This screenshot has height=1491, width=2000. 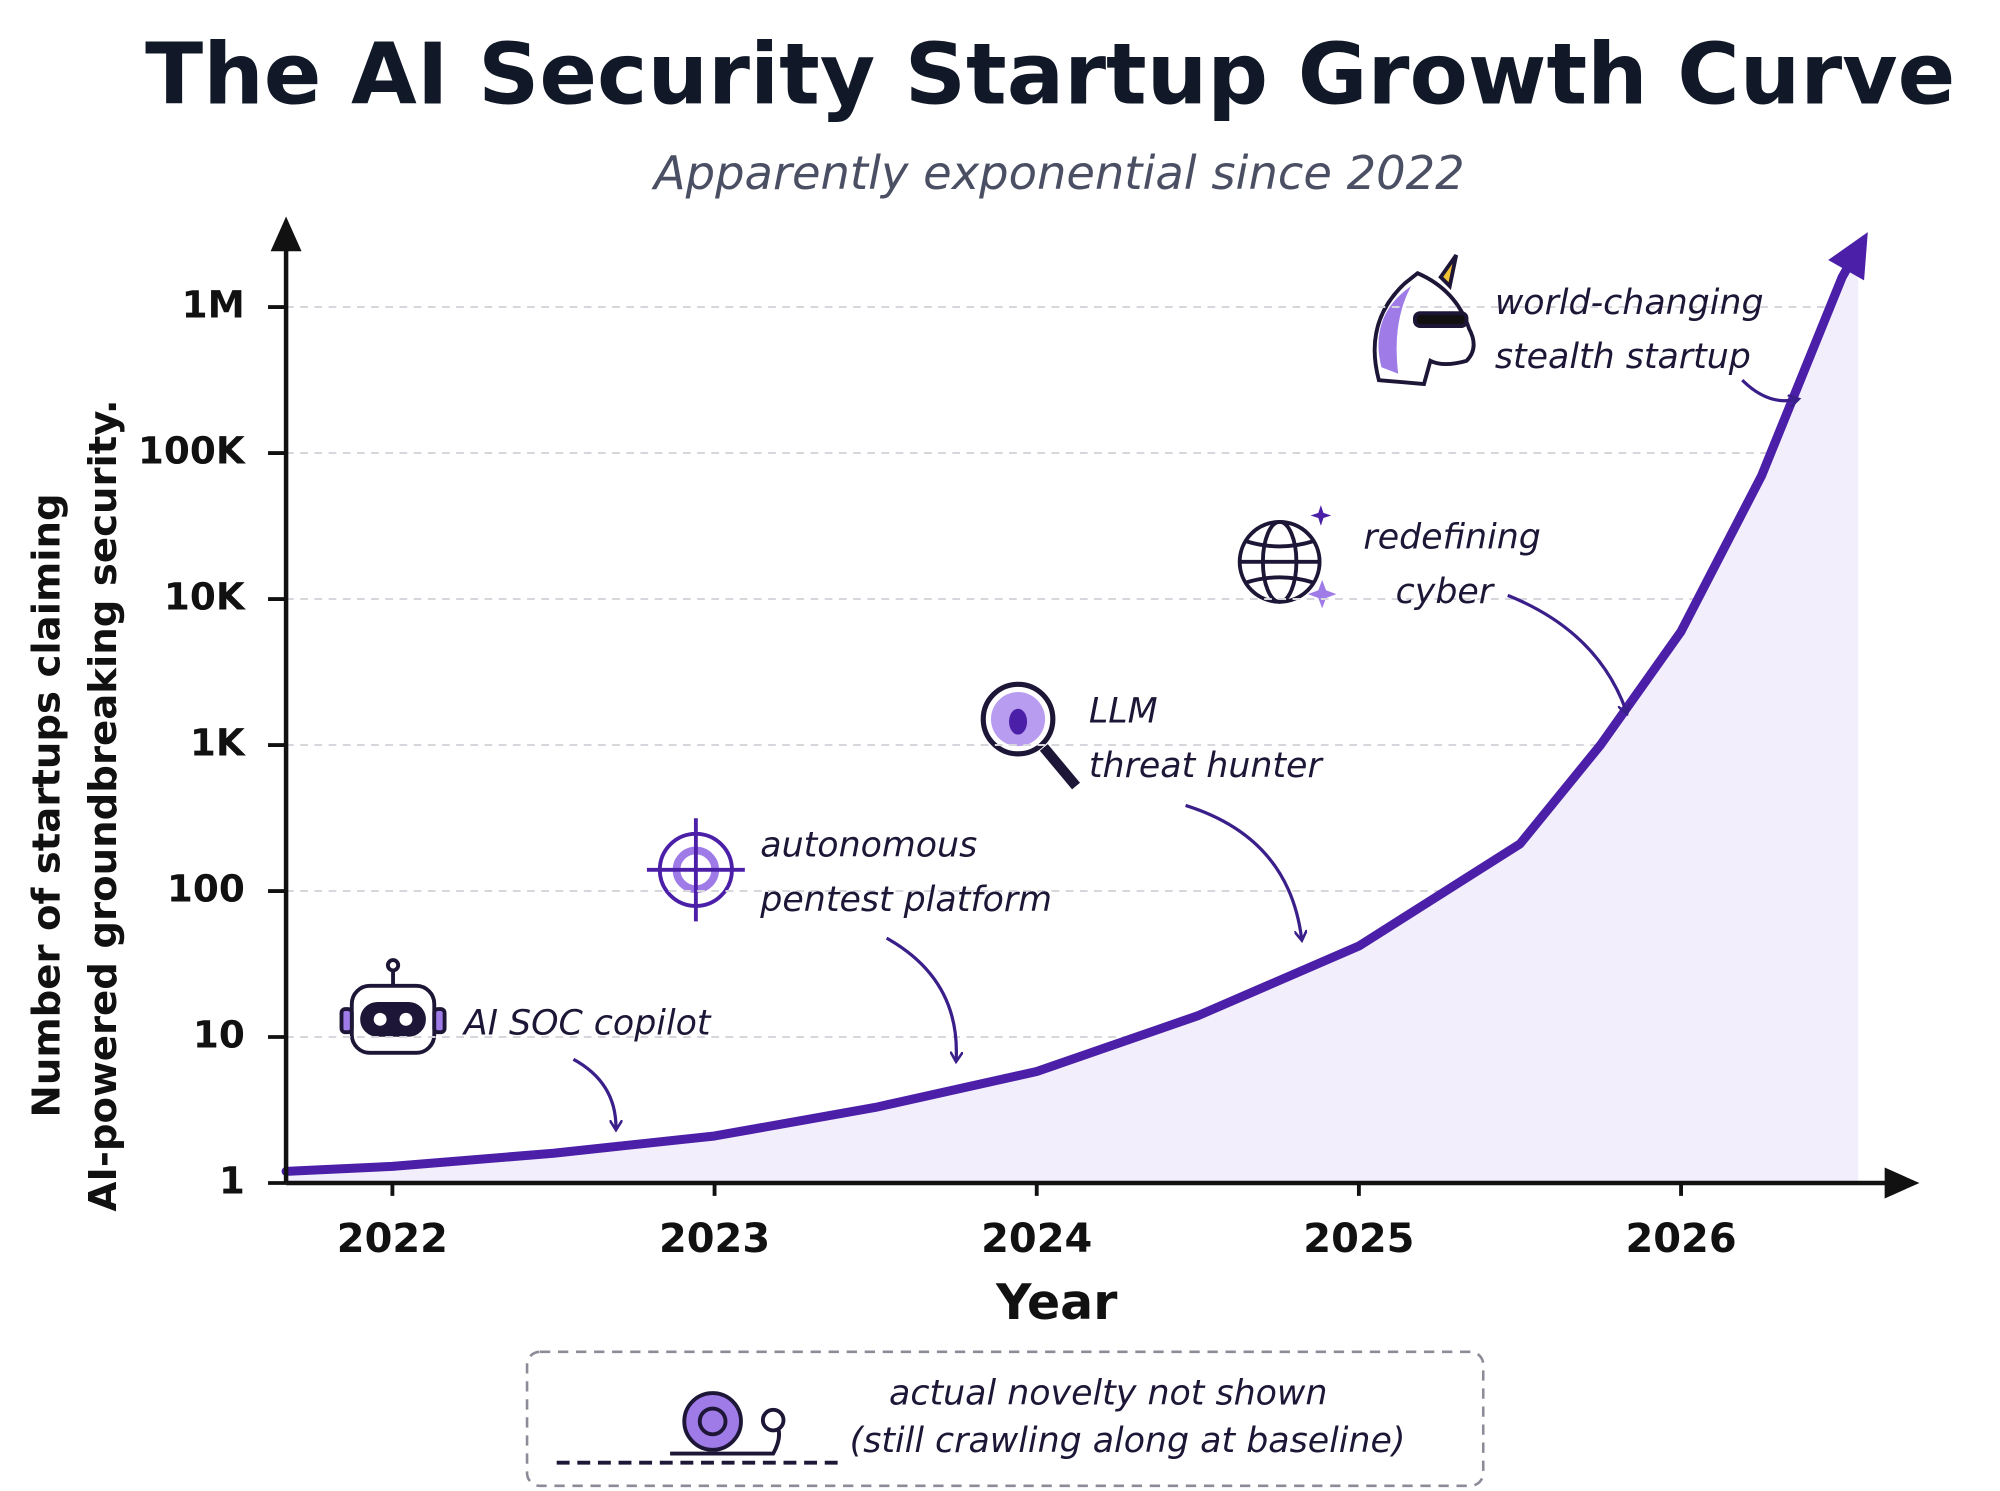 What do you see at coordinates (393, 1006) in the screenshot?
I see `robot-icon` at bounding box center [393, 1006].